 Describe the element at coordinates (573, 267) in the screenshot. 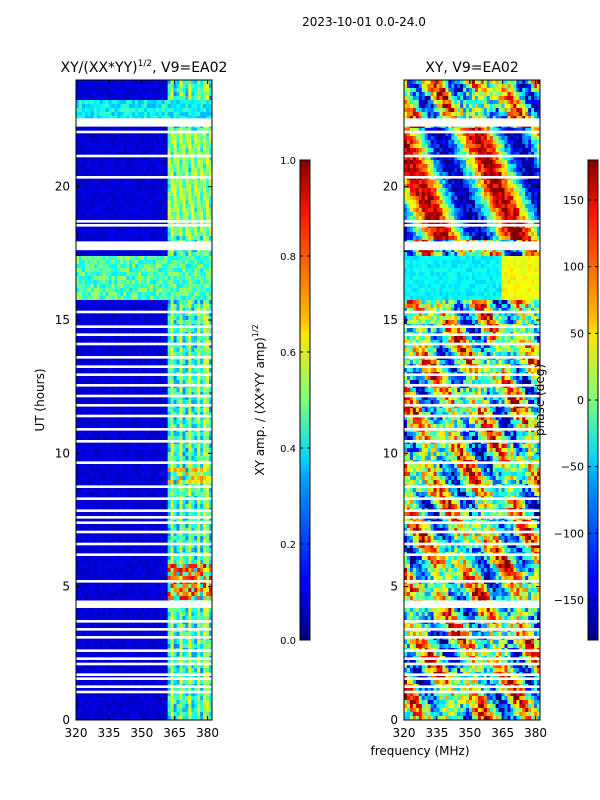

I see `colorbar-tick-label: 100` at that location.